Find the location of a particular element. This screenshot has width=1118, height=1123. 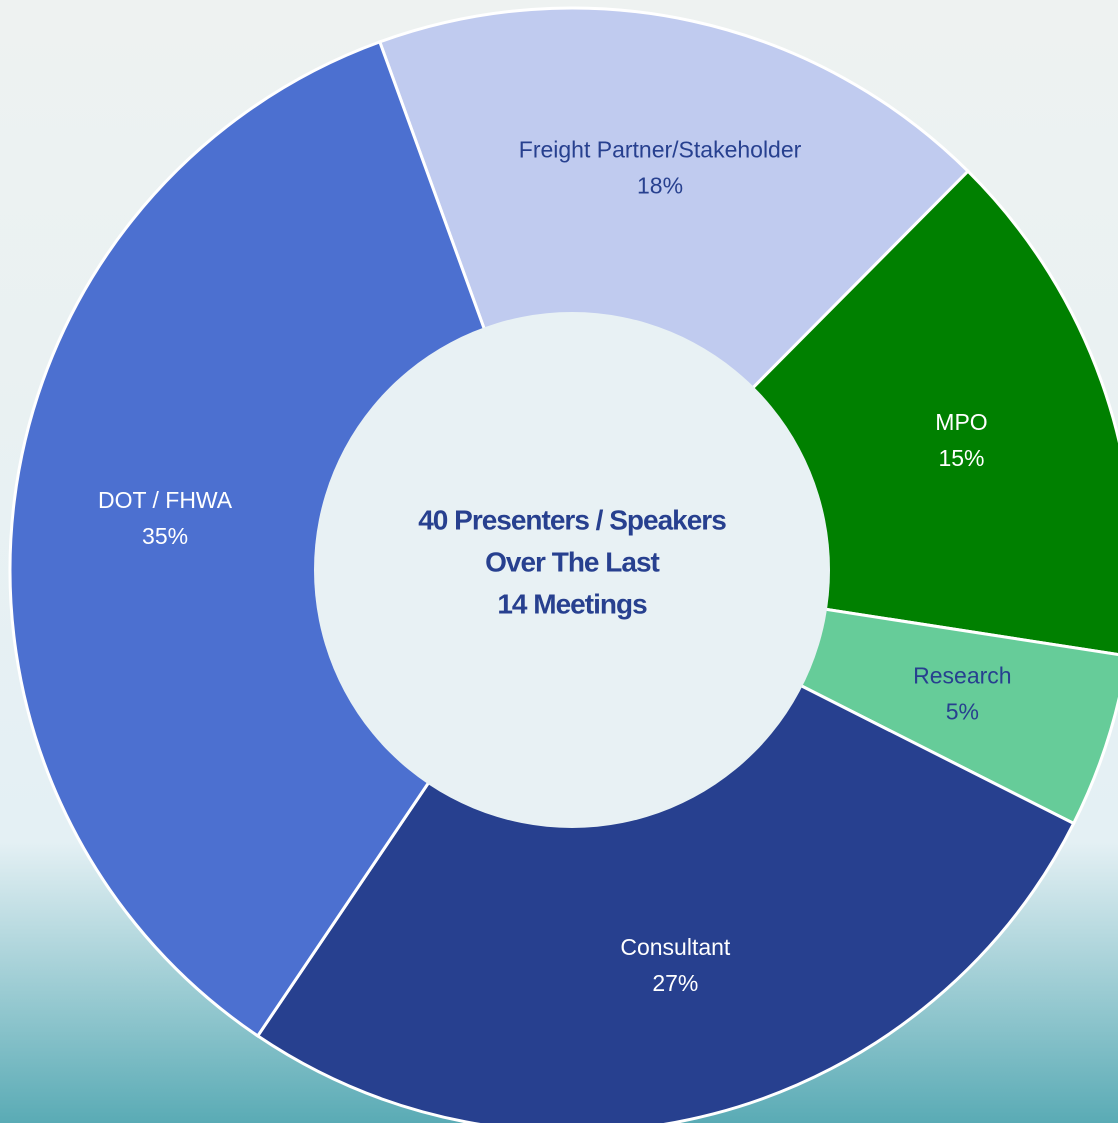

slice-value-label: 15% is located at coordinates (961, 458).